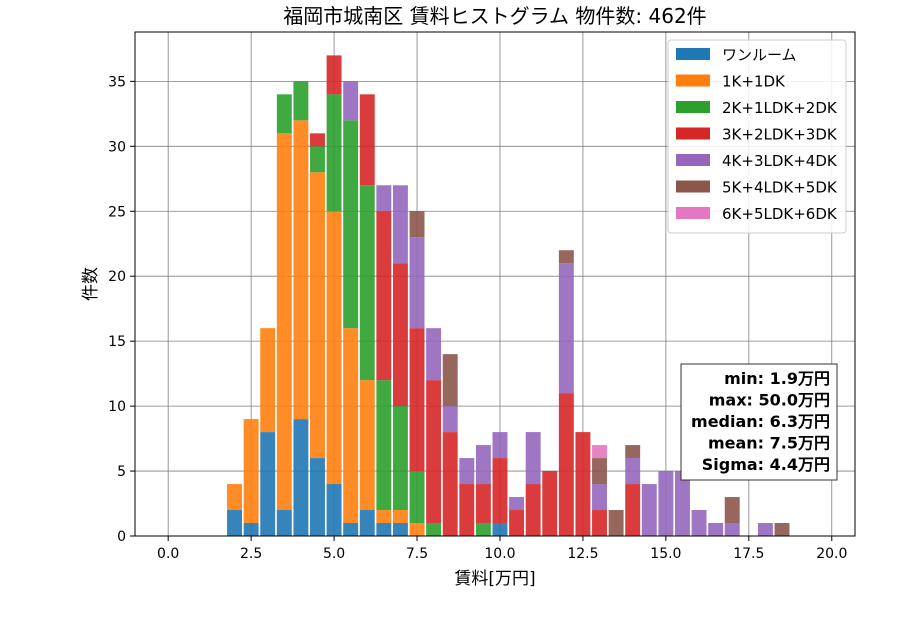  Describe the element at coordinates (168, 554) in the screenshot. I see `x-tick-label: 0.0` at that location.